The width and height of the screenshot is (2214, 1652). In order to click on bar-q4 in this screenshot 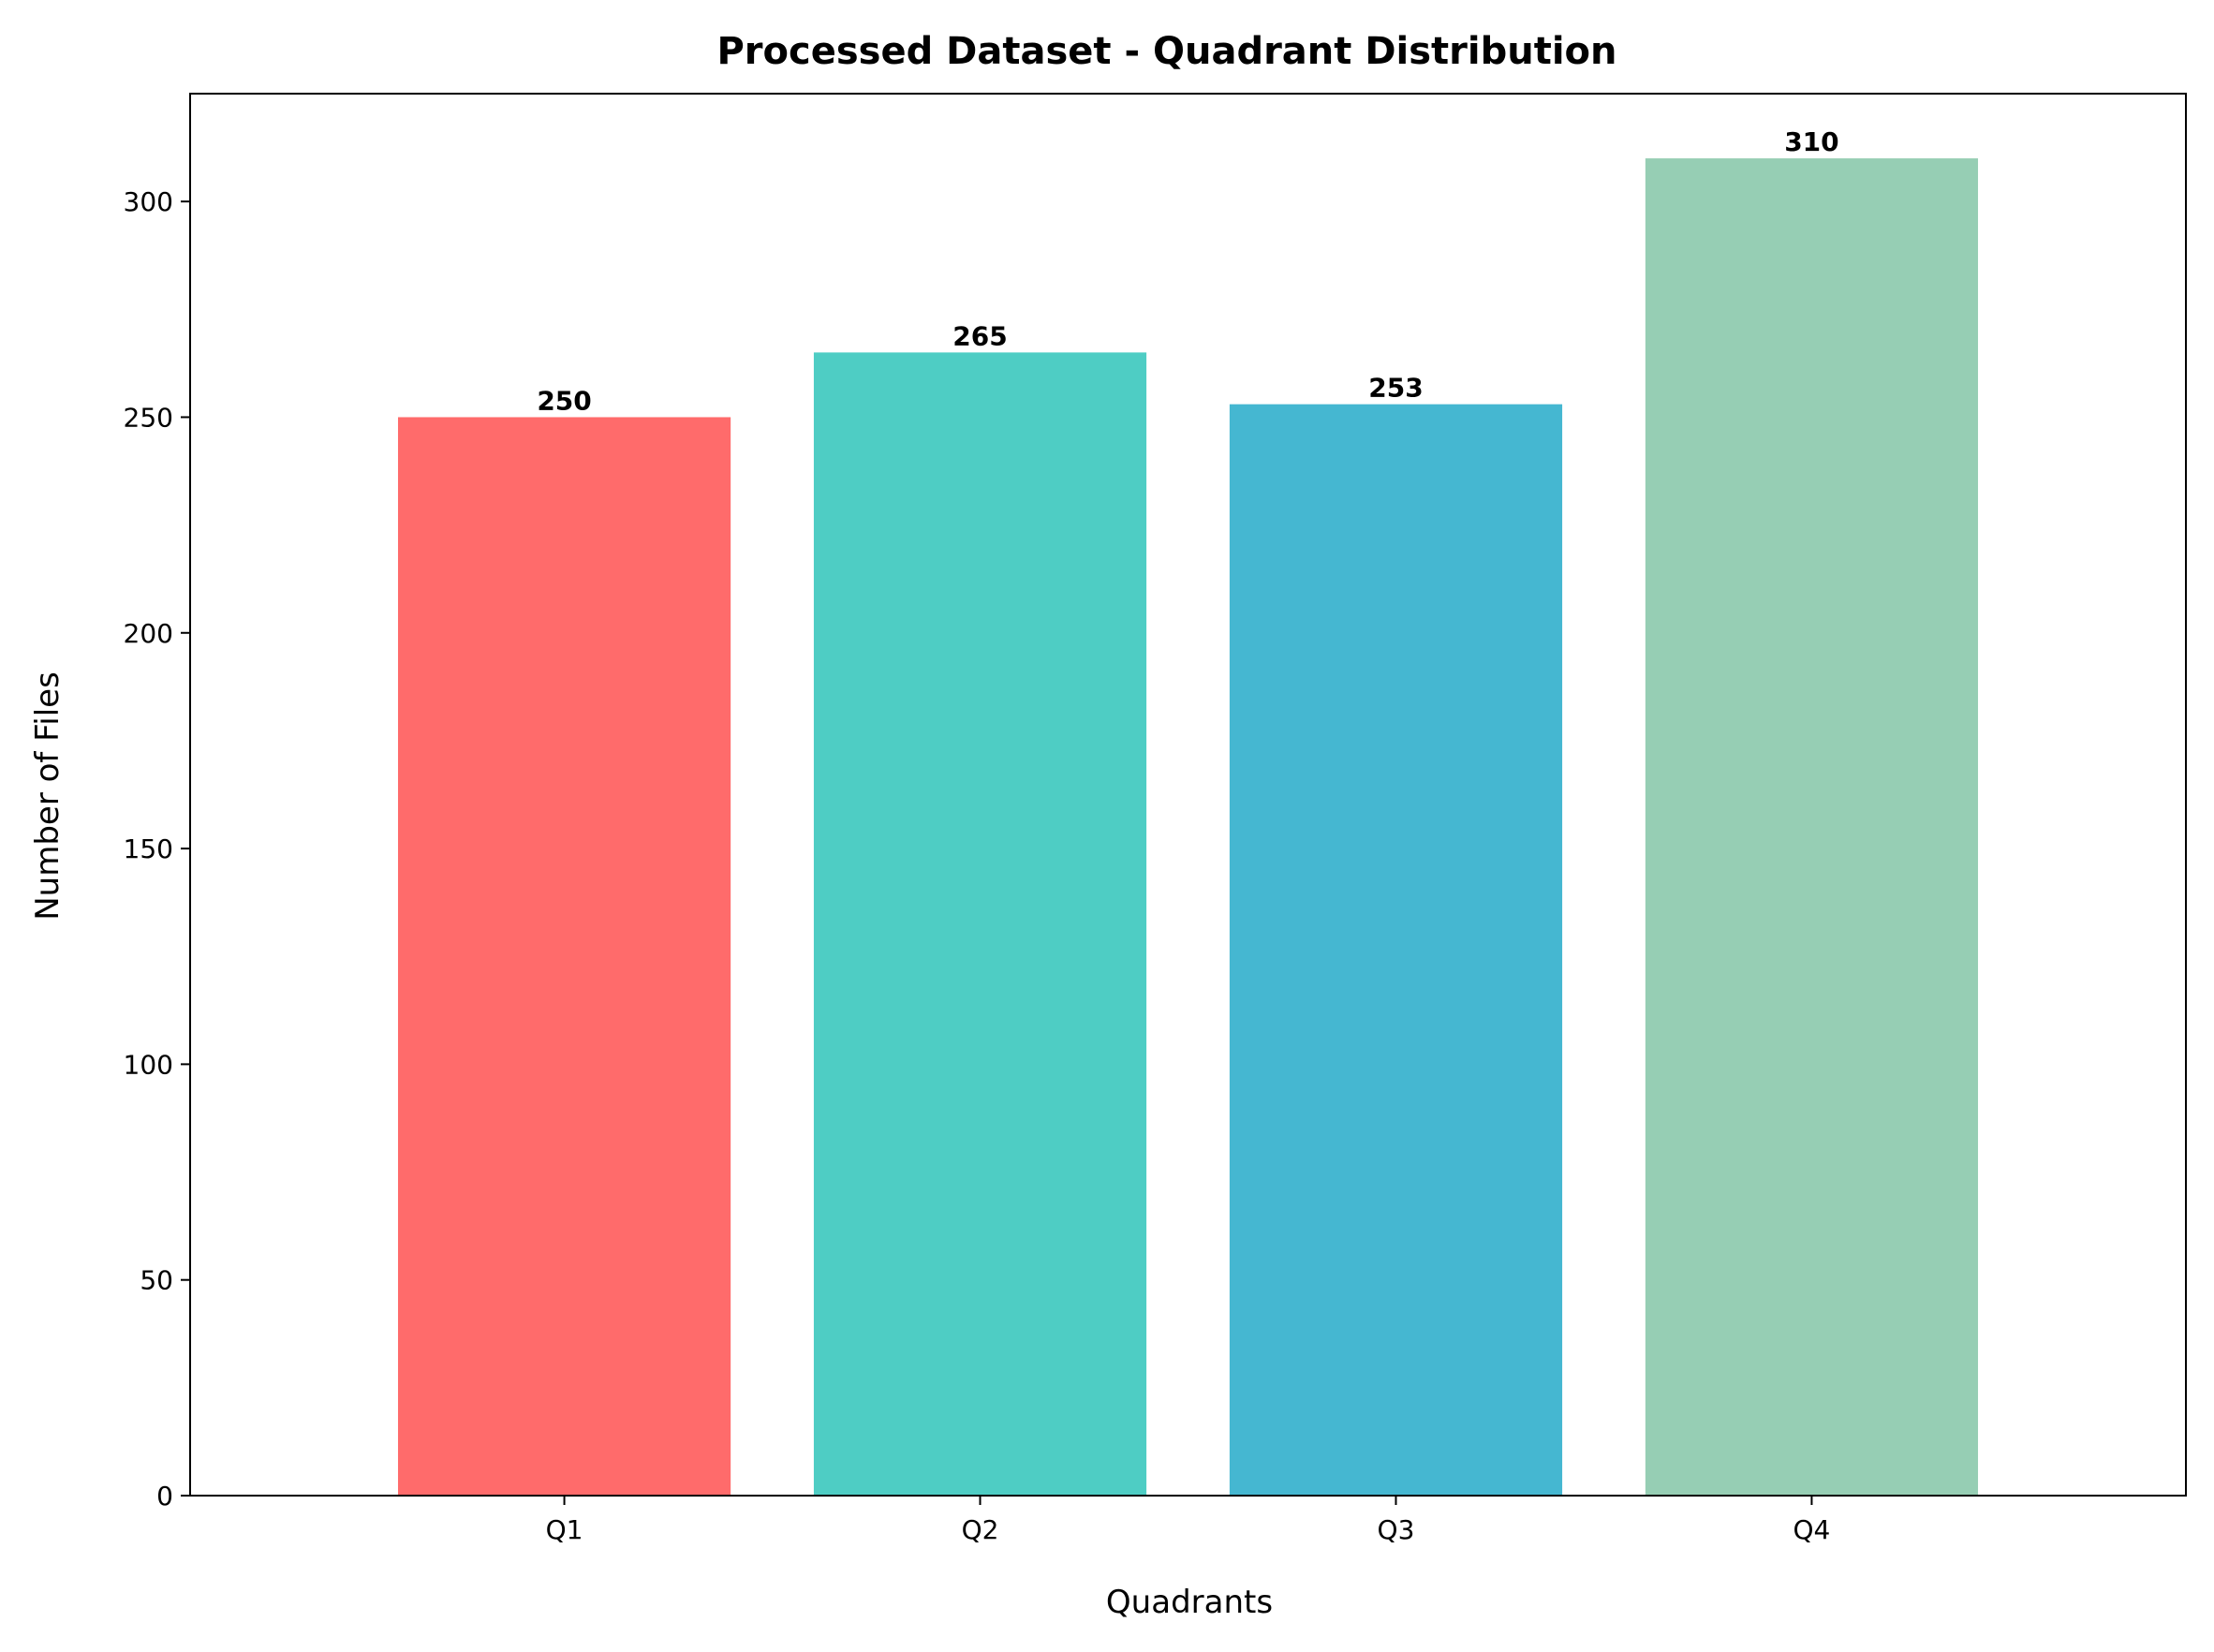, I will do `click(1812, 827)`.